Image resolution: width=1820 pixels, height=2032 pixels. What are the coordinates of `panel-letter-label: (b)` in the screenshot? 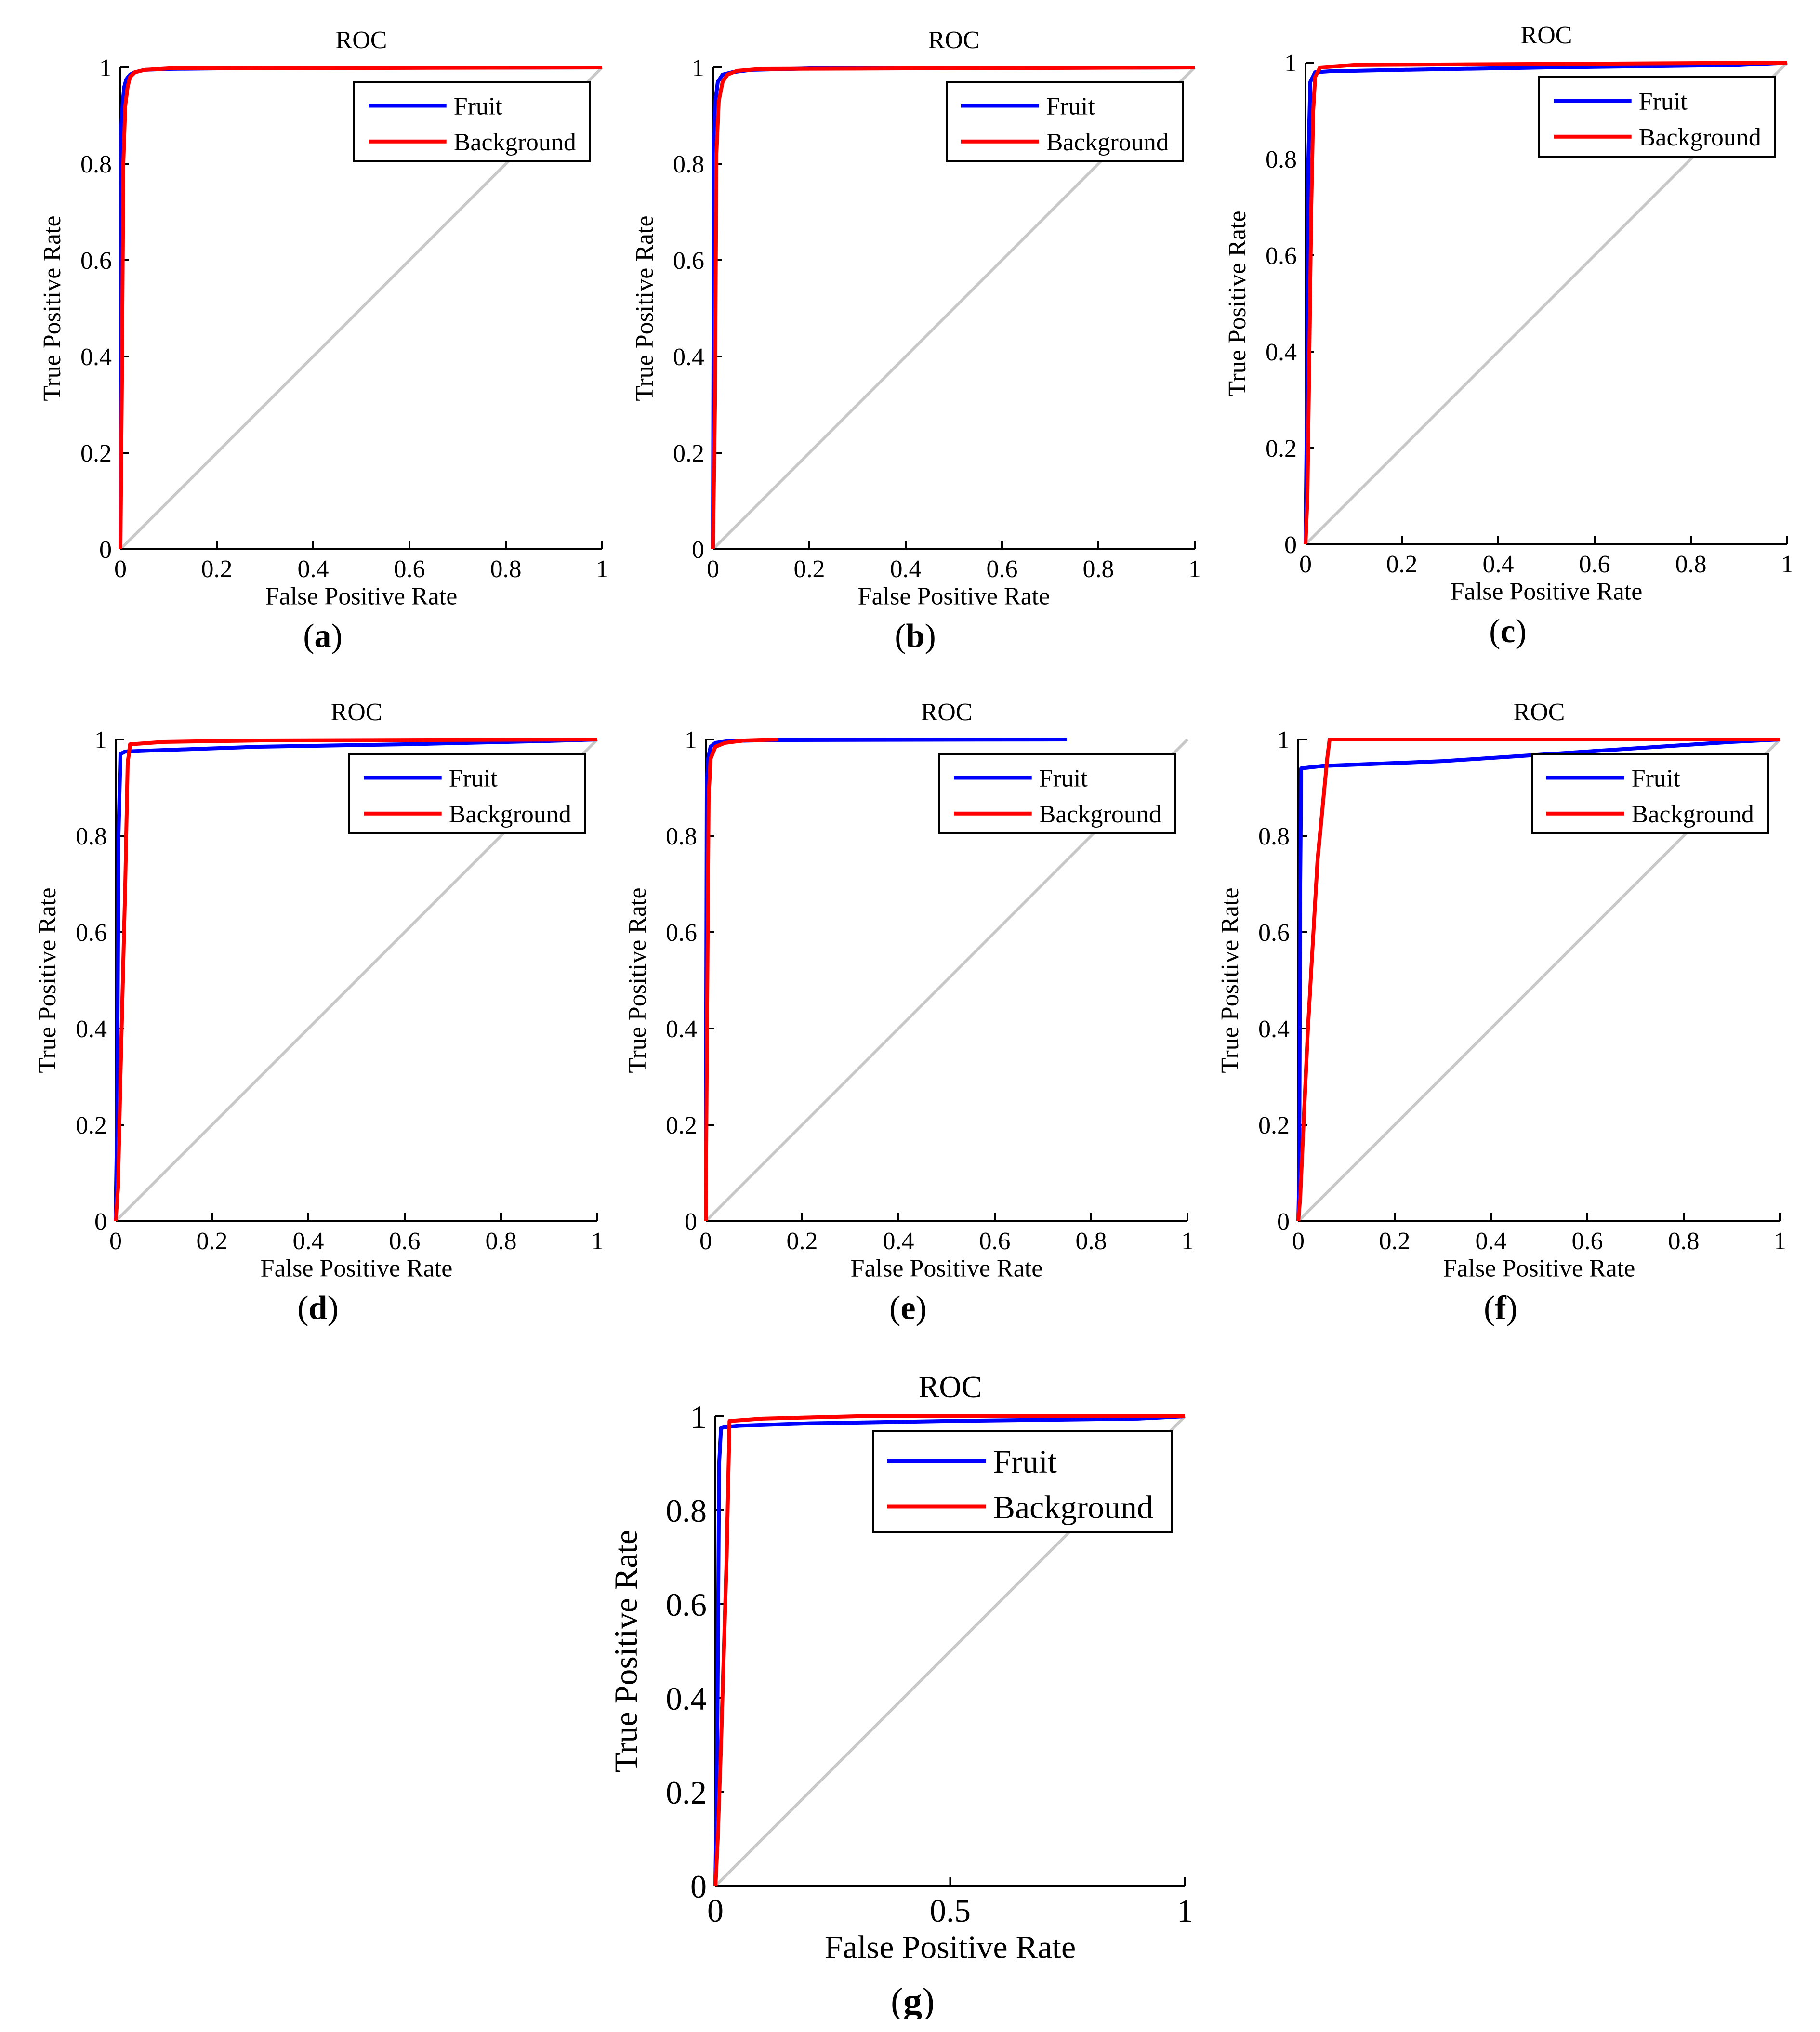 It's located at (915, 637).